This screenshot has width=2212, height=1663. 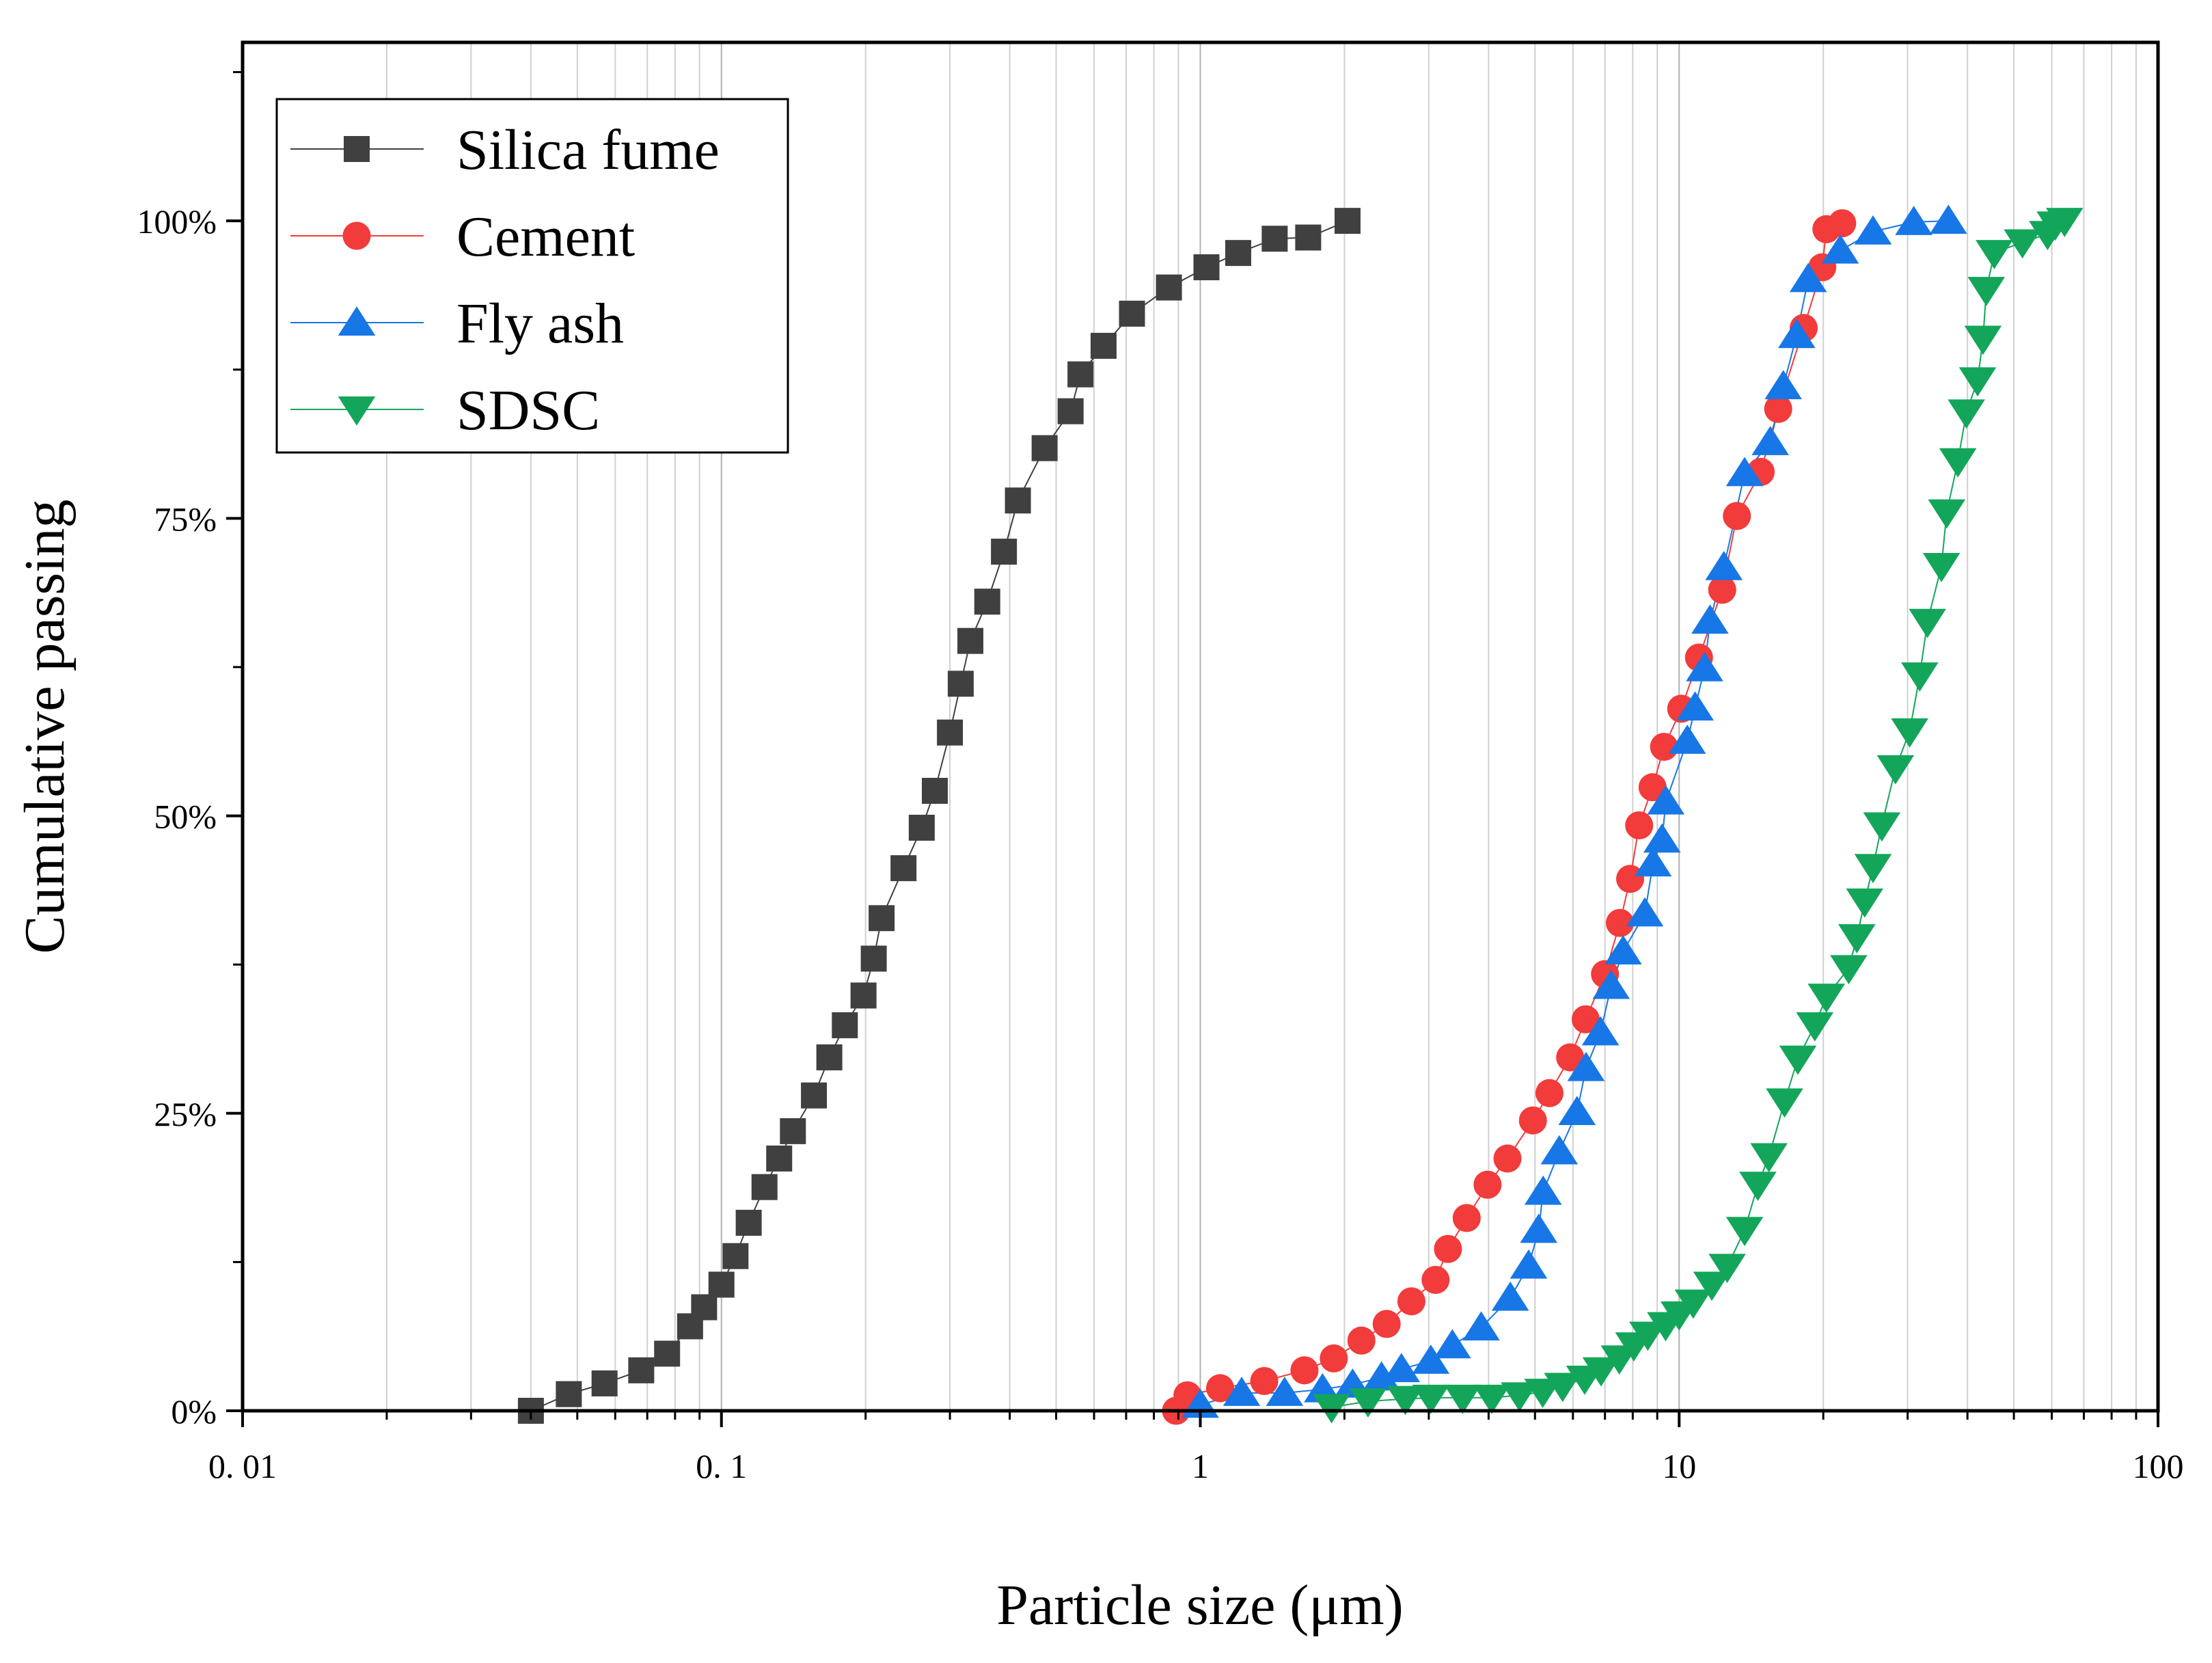 I want to click on y-tick-label: 100%, so click(x=177, y=221).